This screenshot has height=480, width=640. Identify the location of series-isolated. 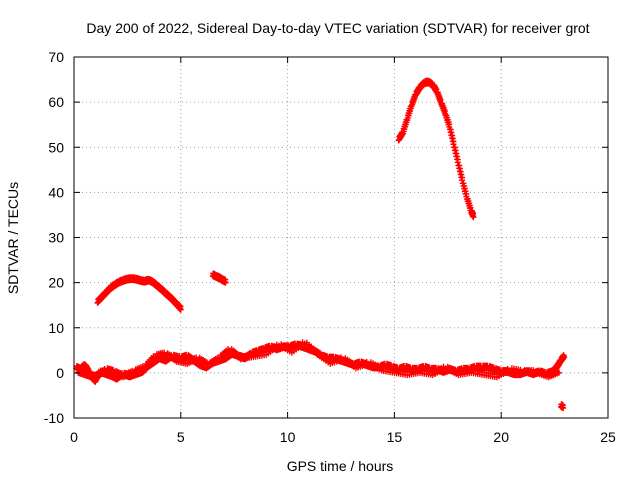
(562, 406).